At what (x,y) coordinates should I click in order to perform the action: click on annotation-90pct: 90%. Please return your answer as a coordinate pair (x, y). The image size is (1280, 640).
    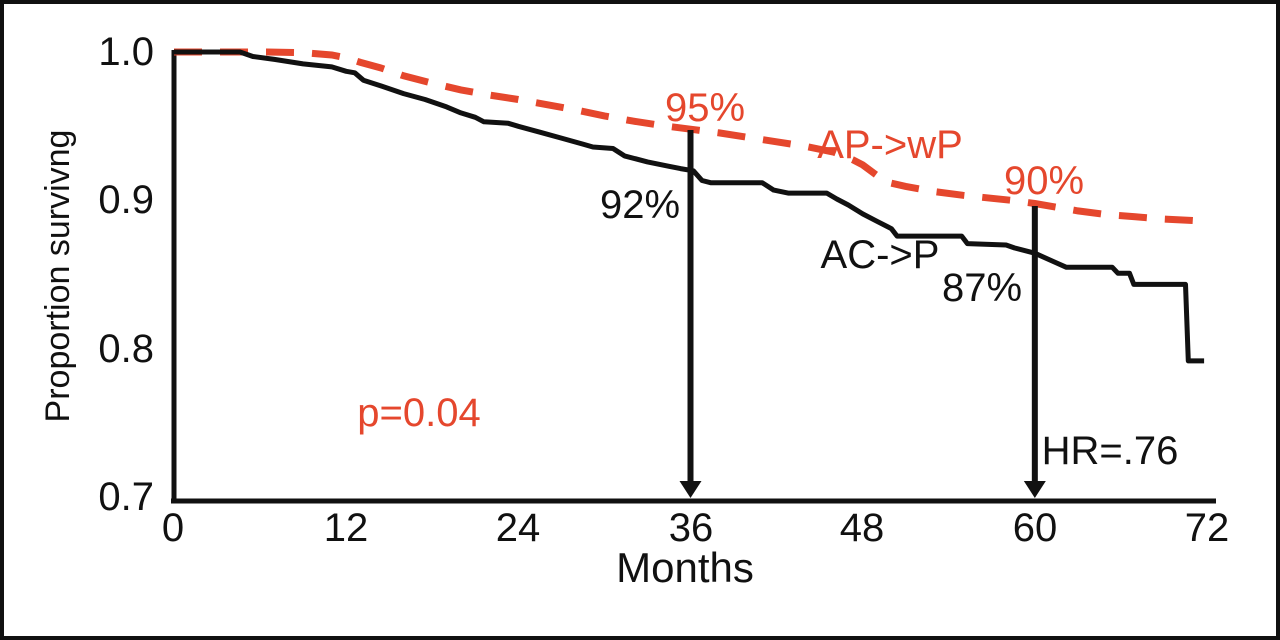
    Looking at the image, I should click on (1044, 181).